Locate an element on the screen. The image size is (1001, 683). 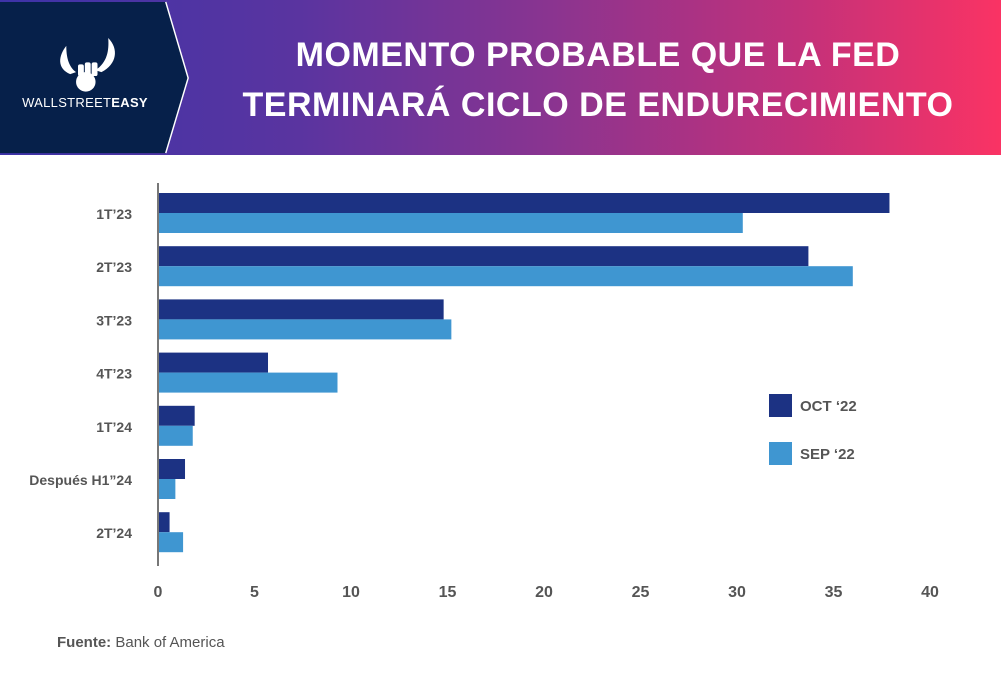
bull-fist-logo-icon is located at coordinates (87, 65).